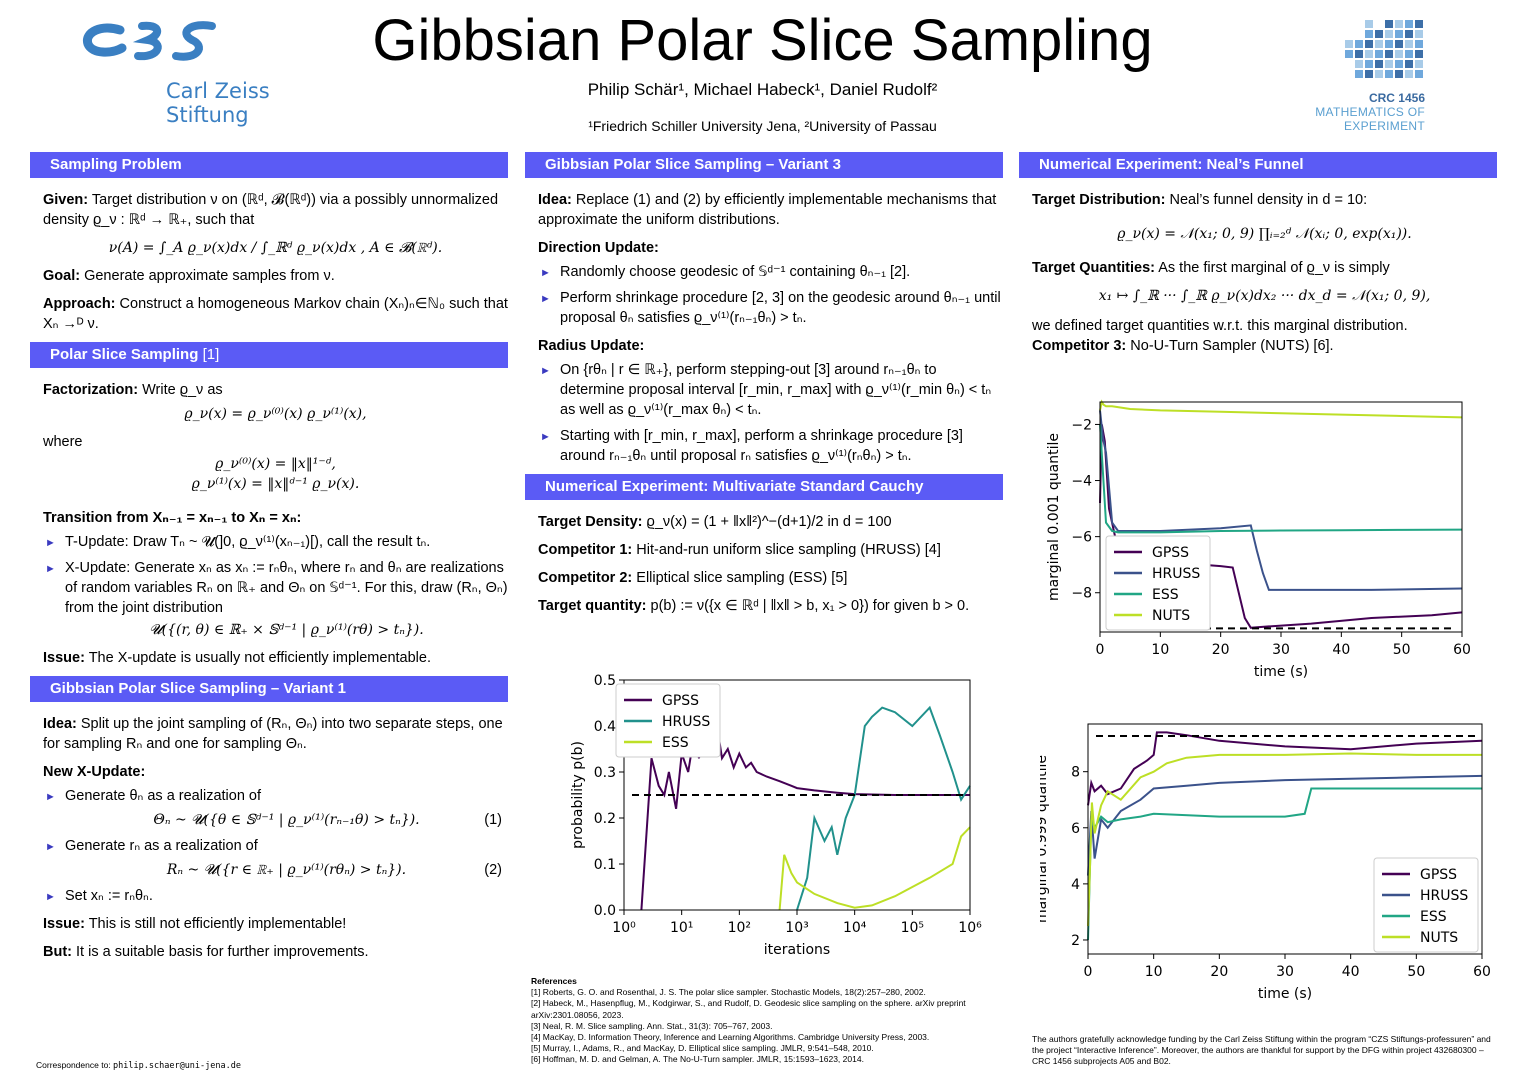 Image resolution: width=1525 pixels, height=1078 pixels. Describe the element at coordinates (1045, 839) in the screenshot. I see `y-axis-label: marginal 0.999 quantile` at that location.